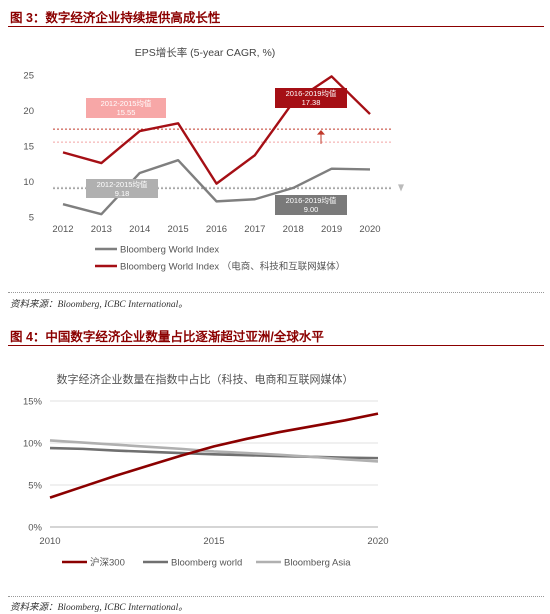 The height and width of the screenshot is (614, 550). I want to click on y-tick-label: 10%, so click(33, 444).